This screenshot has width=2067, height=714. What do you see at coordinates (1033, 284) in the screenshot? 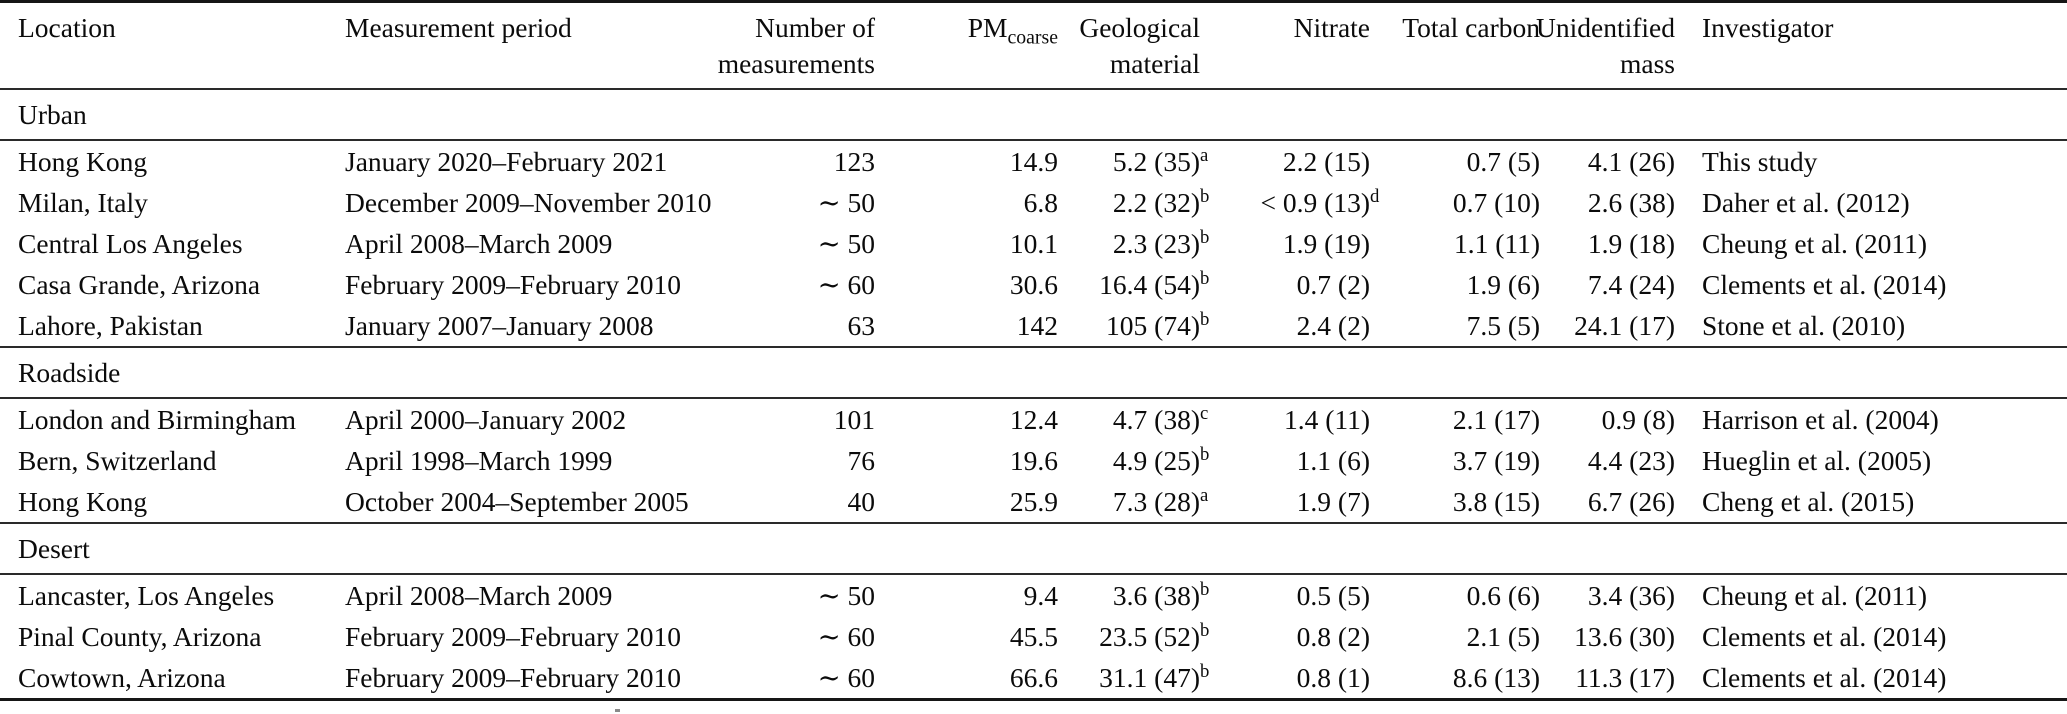
I see `cell-pm-coarse: 30.6` at bounding box center [1033, 284].